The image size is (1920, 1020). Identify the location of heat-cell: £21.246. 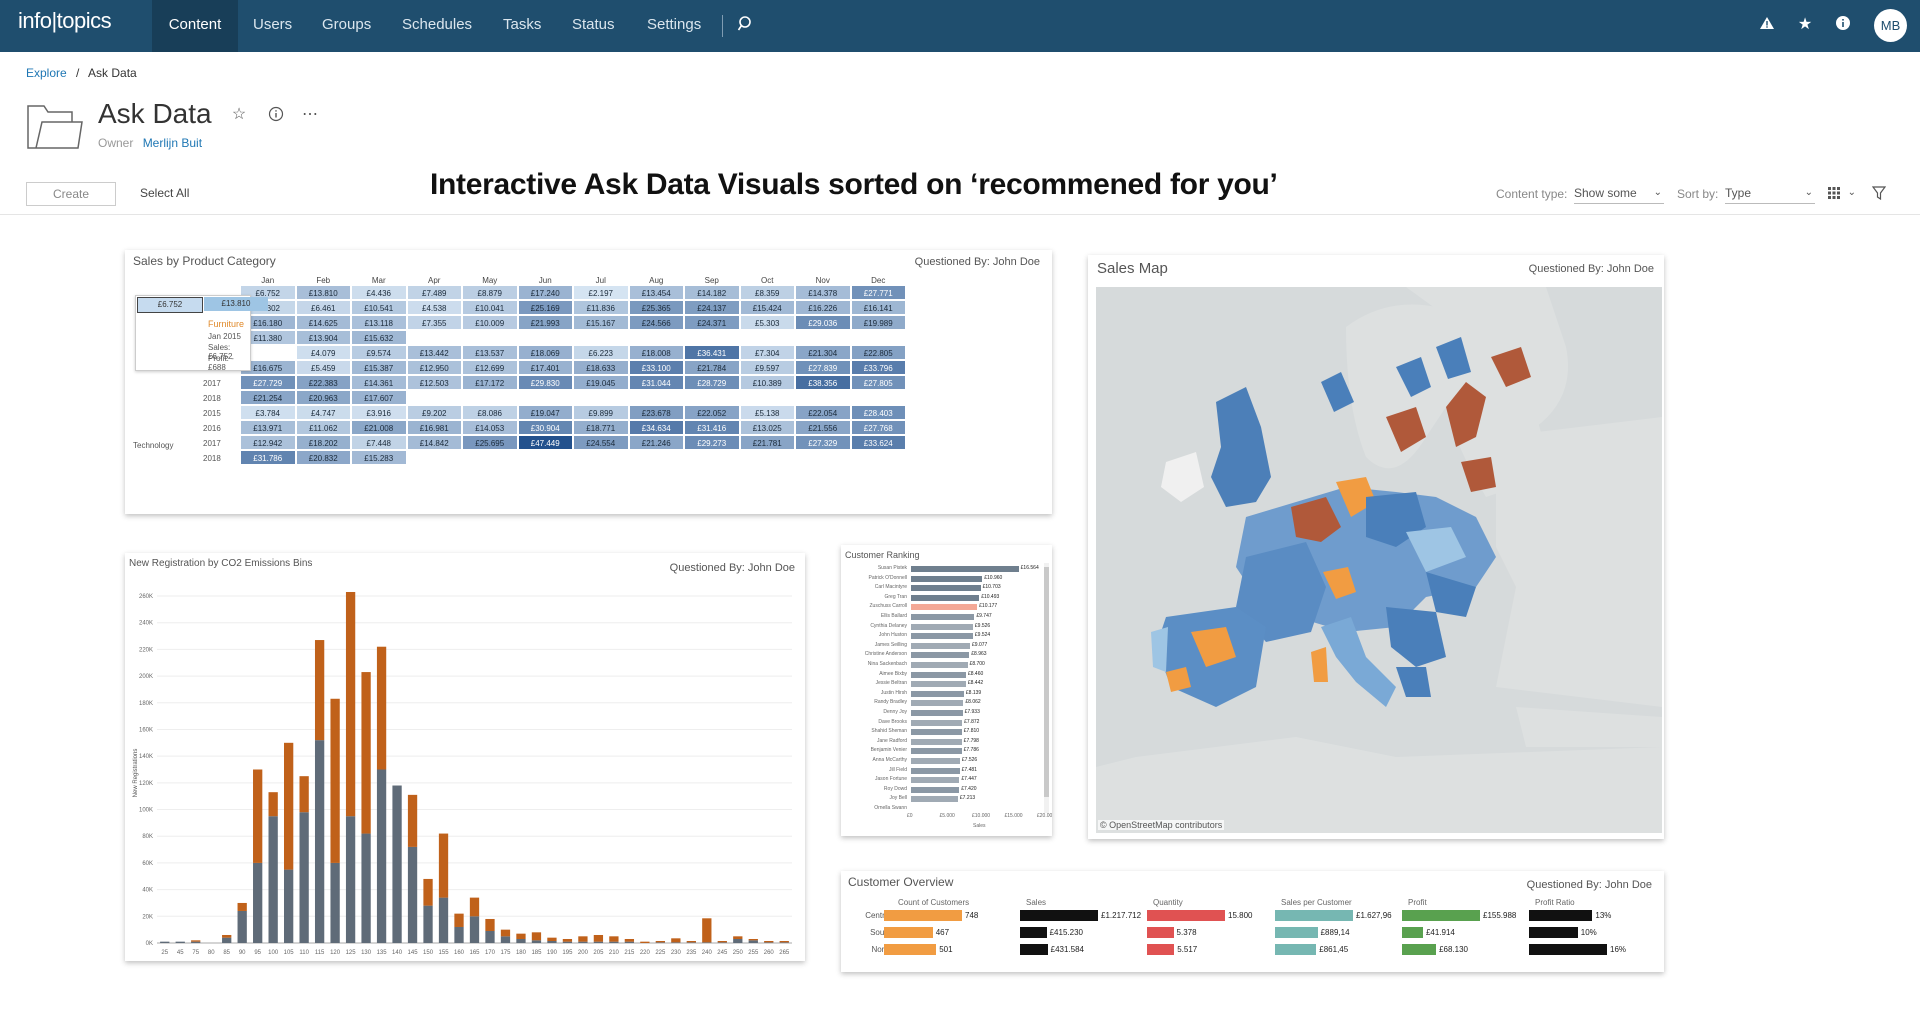
(656, 442).